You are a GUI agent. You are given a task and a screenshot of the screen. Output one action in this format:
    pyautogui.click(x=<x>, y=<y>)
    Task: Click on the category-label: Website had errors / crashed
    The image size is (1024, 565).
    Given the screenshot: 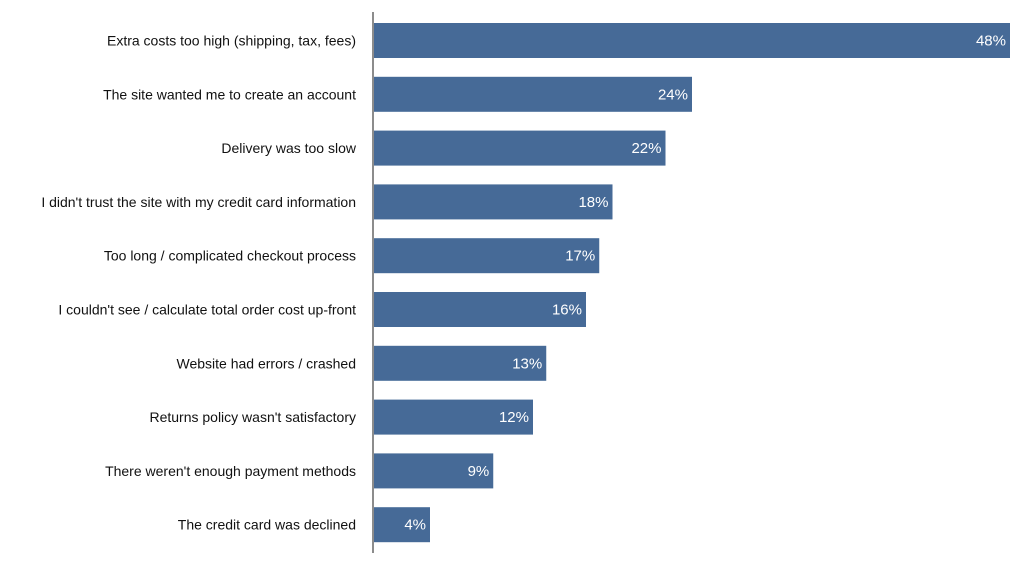 What is the action you would take?
    pyautogui.click(x=267, y=363)
    